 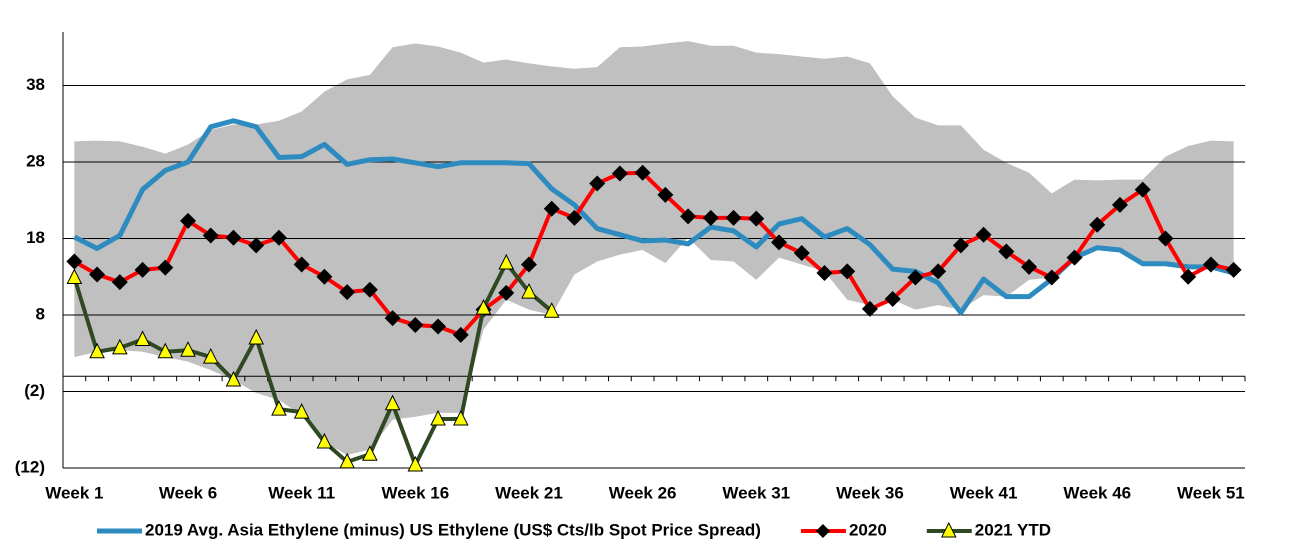 I want to click on y-tick-label: 8, so click(x=40, y=314).